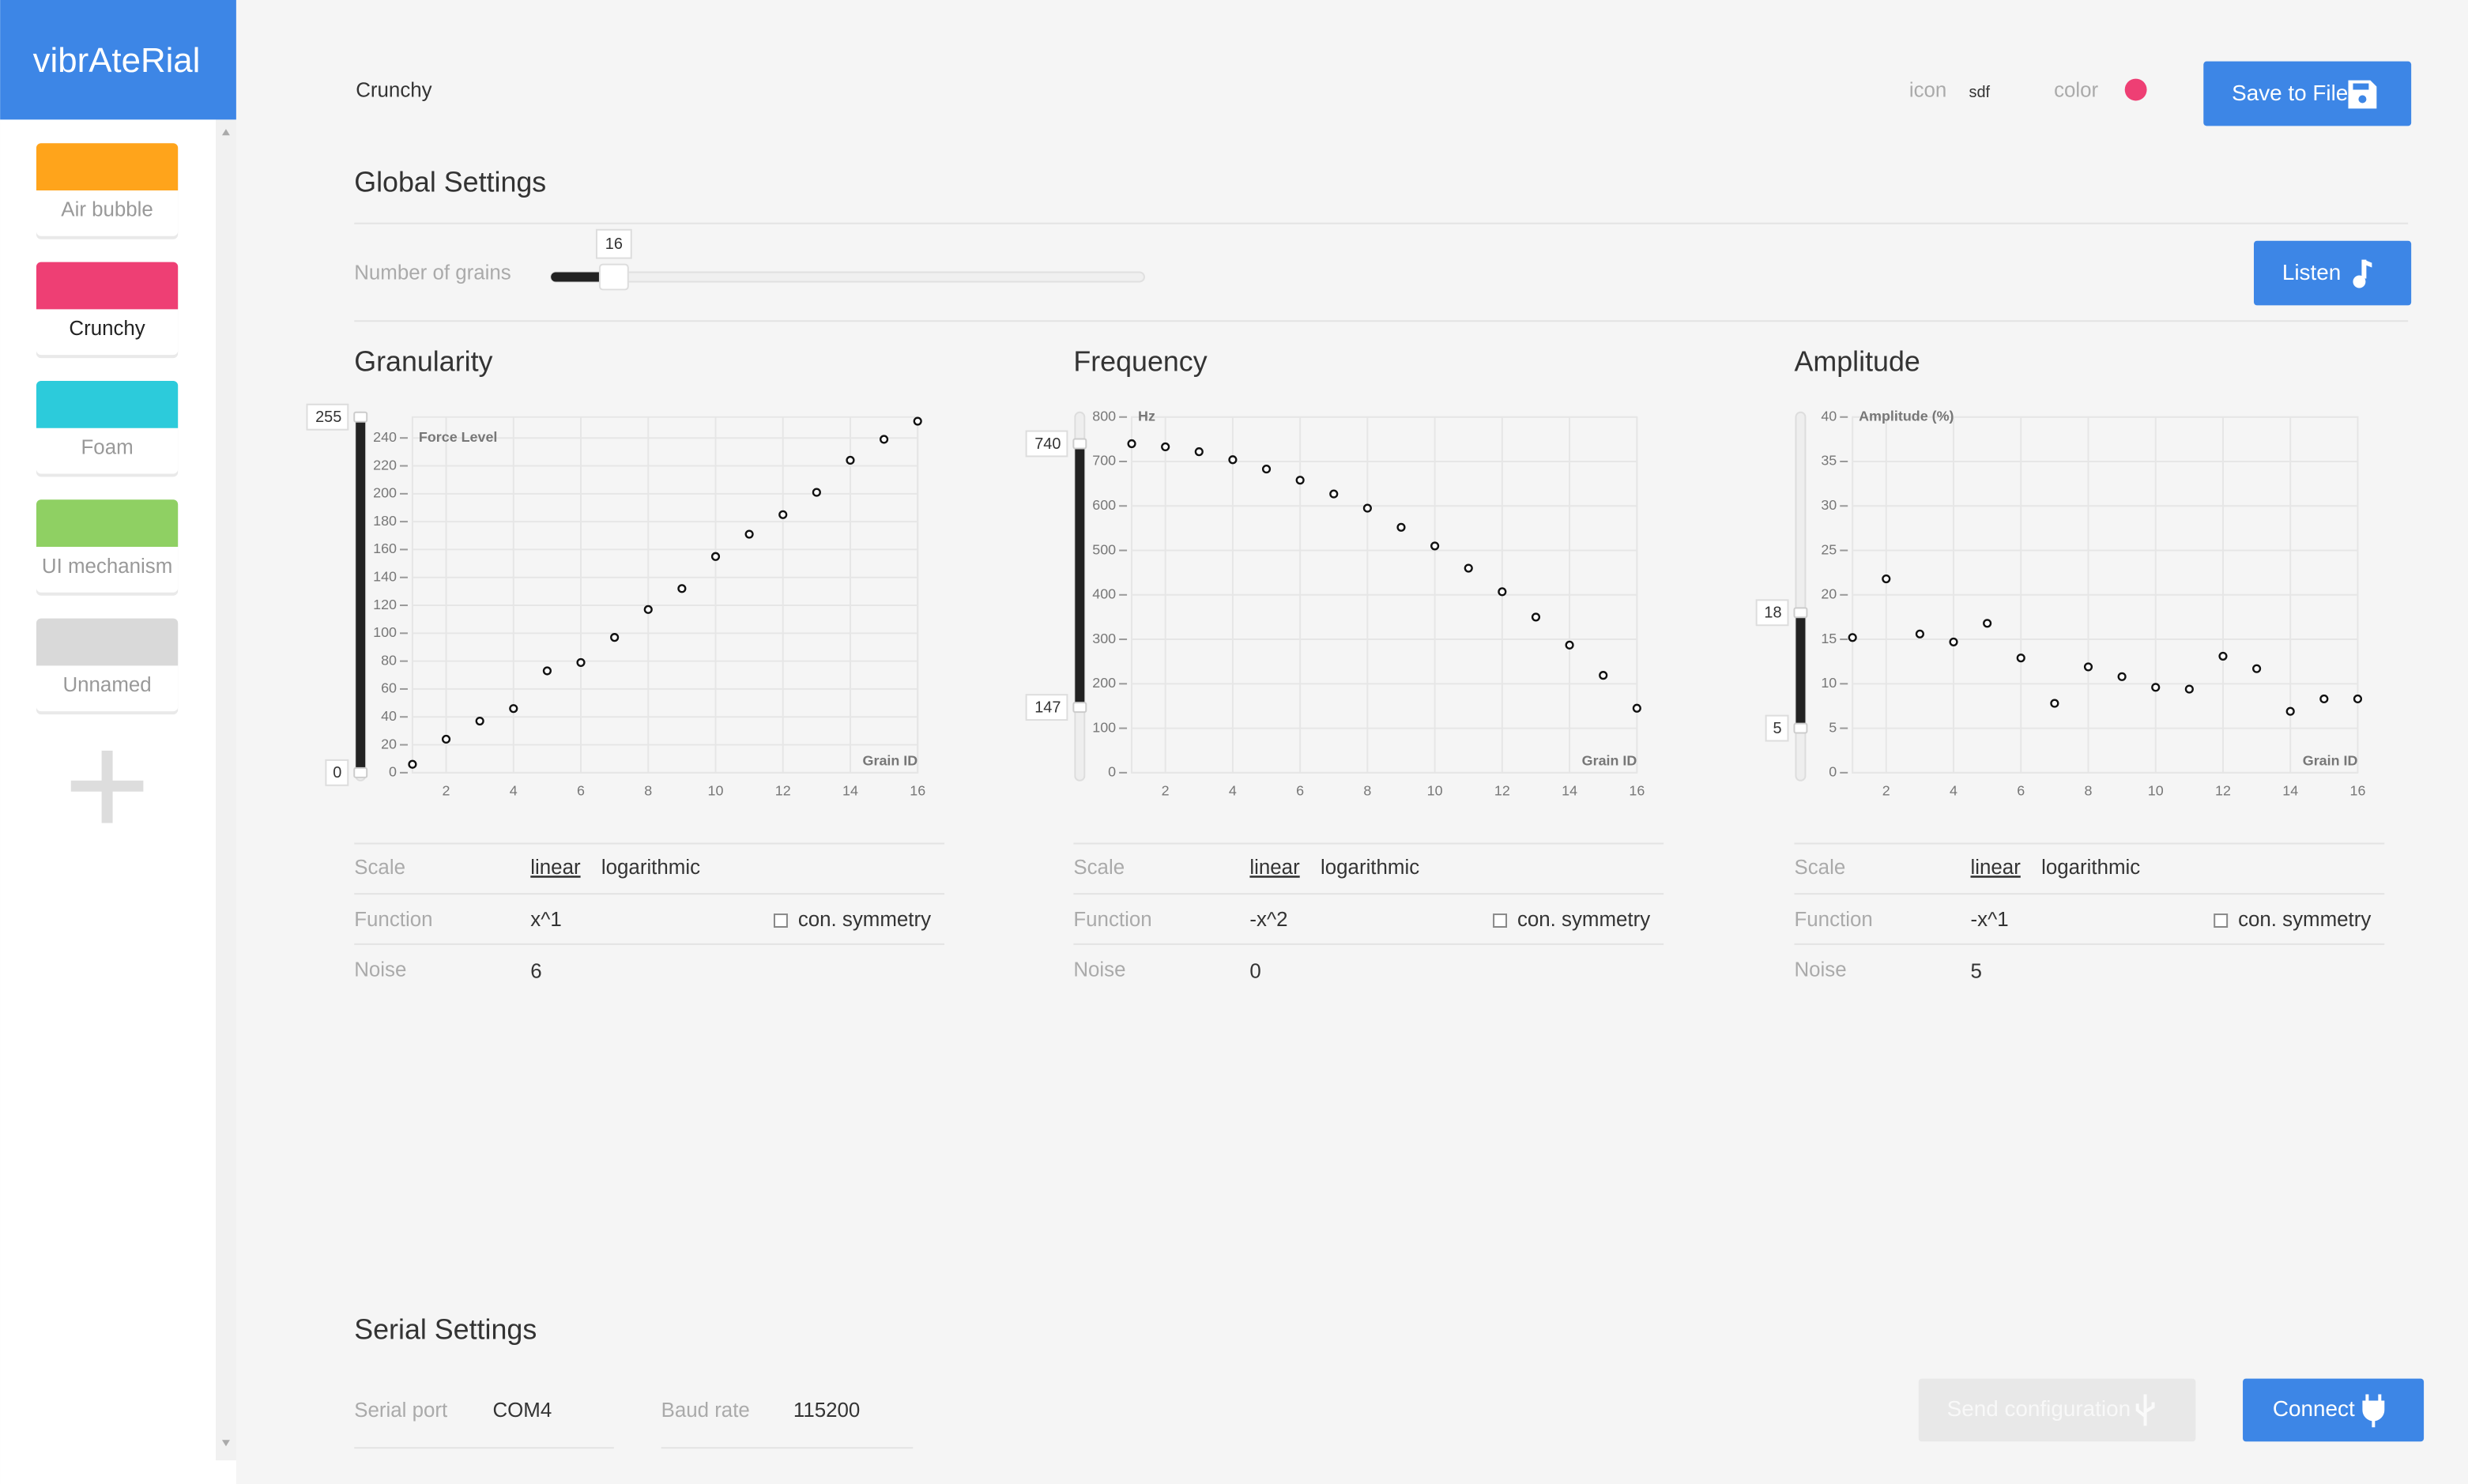 The width and height of the screenshot is (2468, 1484). Describe the element at coordinates (583, 277) in the screenshot. I see `slider-fill` at that location.